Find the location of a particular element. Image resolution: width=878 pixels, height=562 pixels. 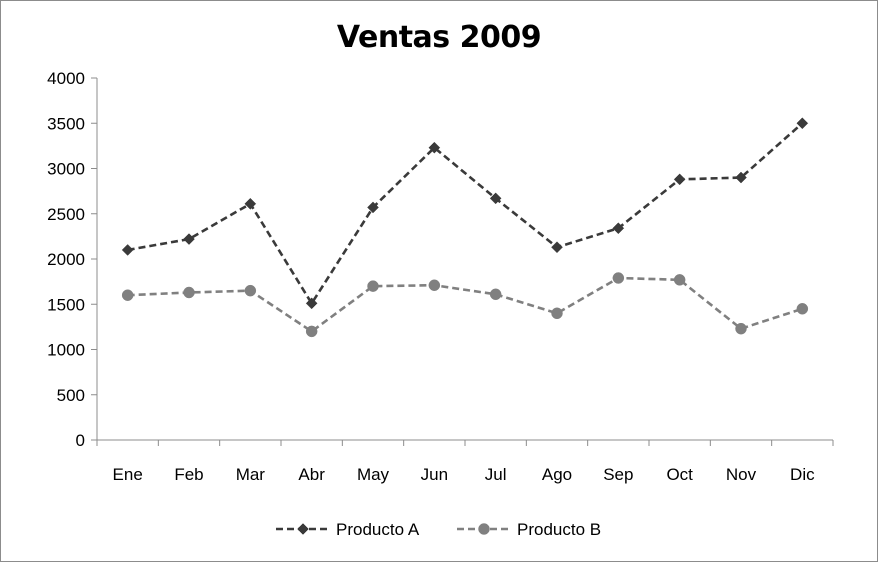

legend-item: Producto B is located at coordinates (529, 529).